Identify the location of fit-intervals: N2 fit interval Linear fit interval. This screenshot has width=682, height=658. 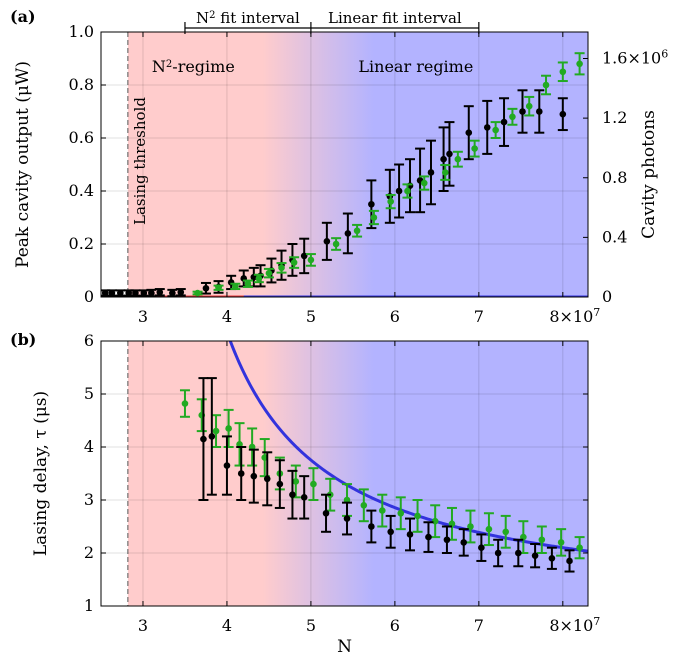
(332, 21).